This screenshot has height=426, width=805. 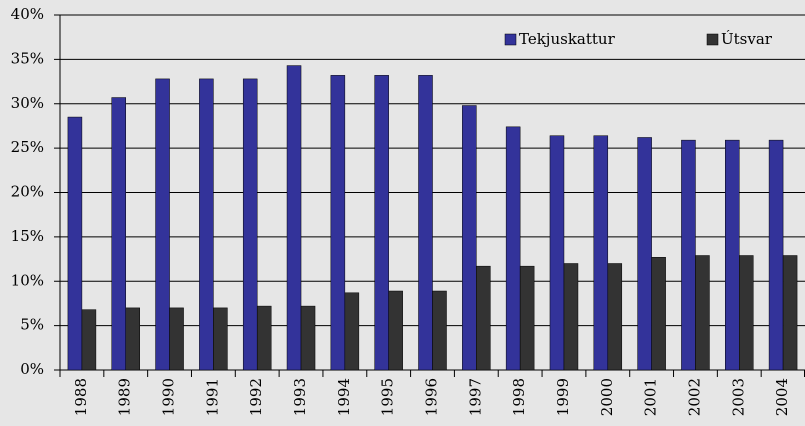 I want to click on x-tick-label: 1995, so click(x=388, y=397).